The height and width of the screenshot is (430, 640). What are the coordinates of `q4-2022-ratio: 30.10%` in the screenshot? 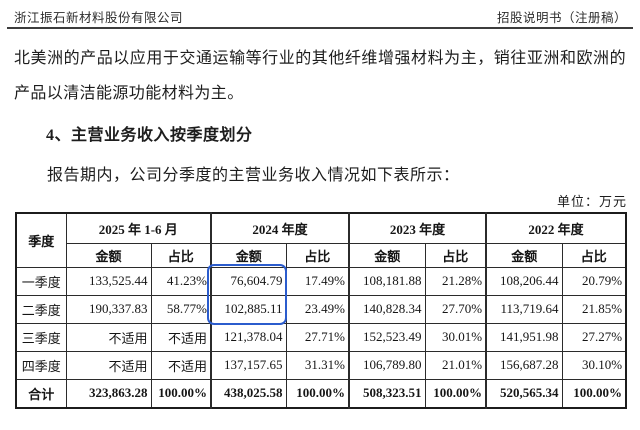 It's located at (594, 365).